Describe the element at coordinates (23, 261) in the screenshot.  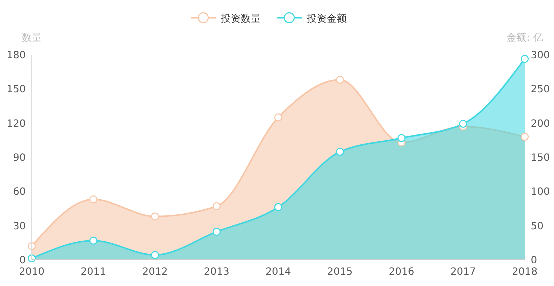
I see `y-tick-label: 0` at that location.